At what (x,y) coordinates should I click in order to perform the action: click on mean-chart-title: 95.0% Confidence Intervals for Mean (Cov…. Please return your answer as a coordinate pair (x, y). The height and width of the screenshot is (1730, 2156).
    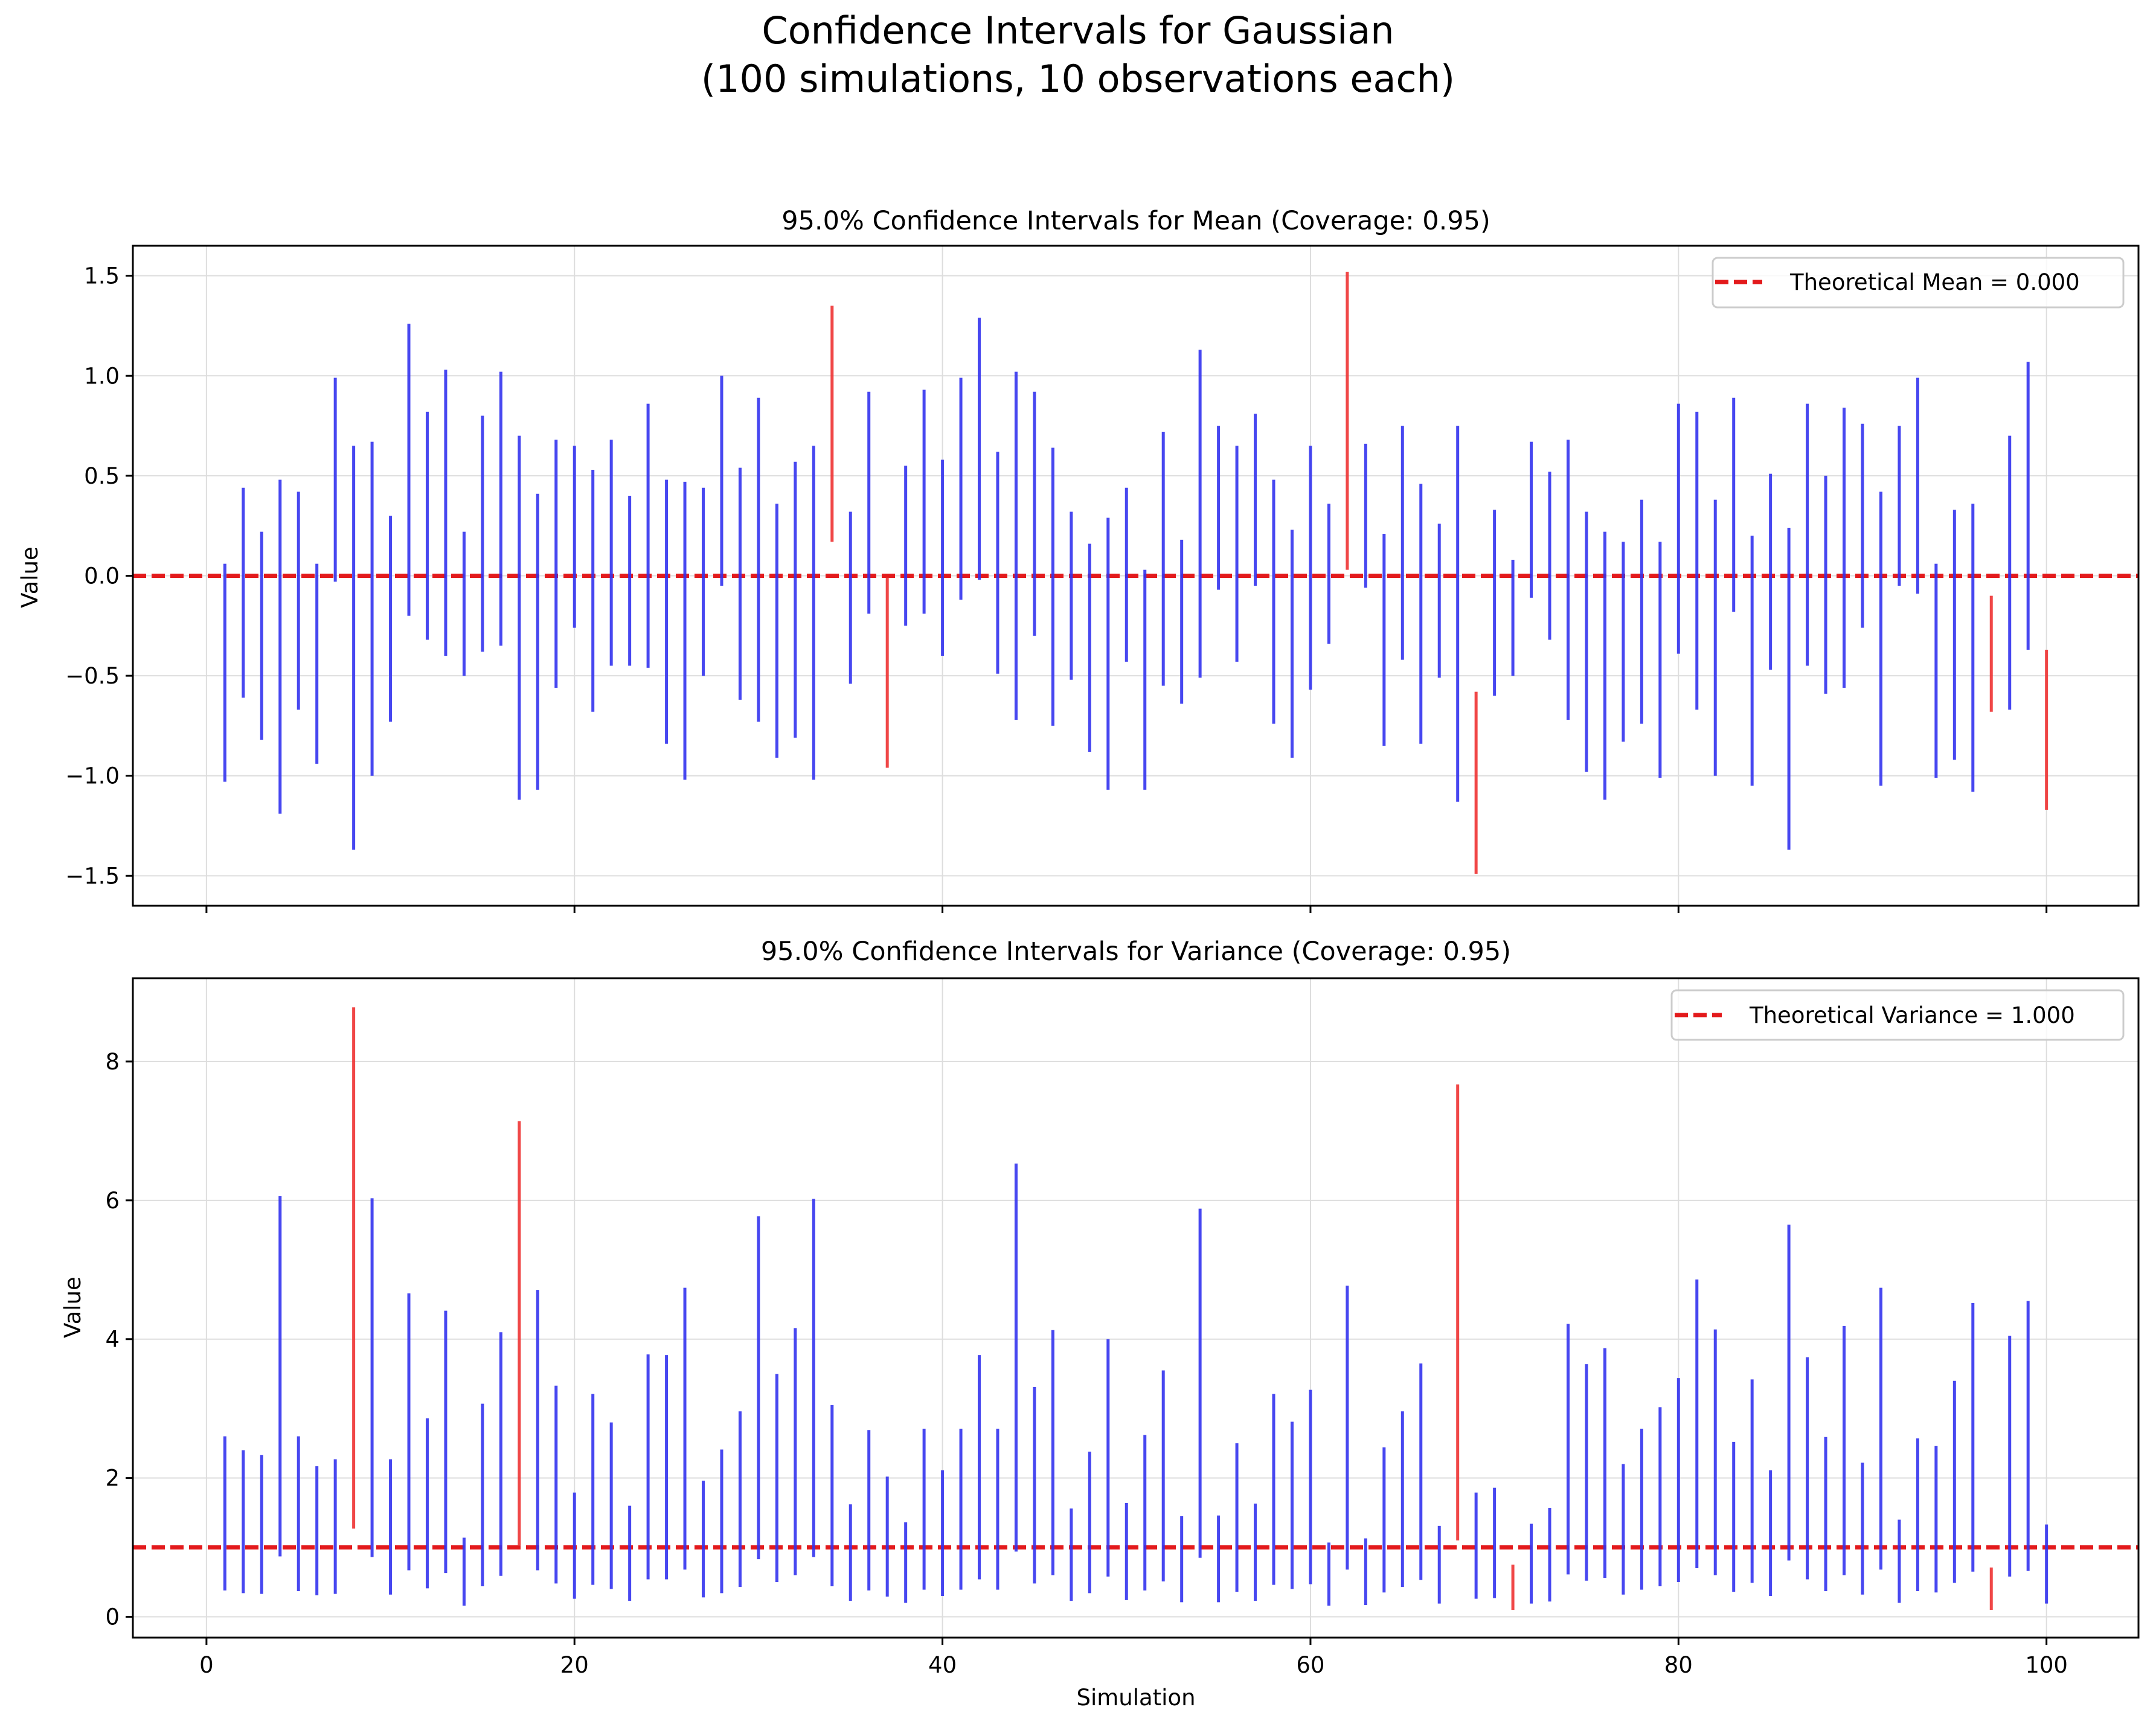
    Looking at the image, I should click on (1135, 221).